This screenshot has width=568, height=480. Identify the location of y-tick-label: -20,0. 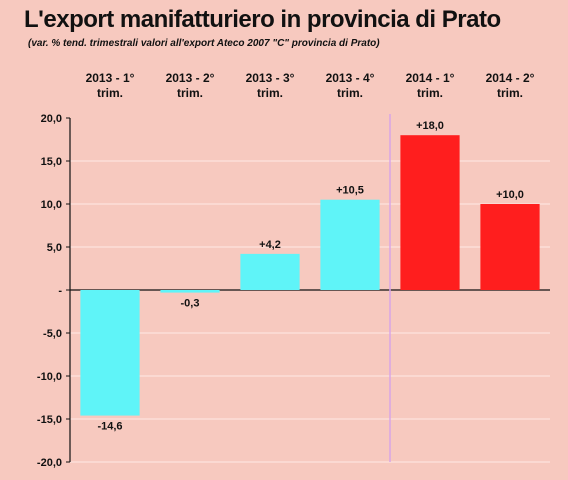
(49, 463).